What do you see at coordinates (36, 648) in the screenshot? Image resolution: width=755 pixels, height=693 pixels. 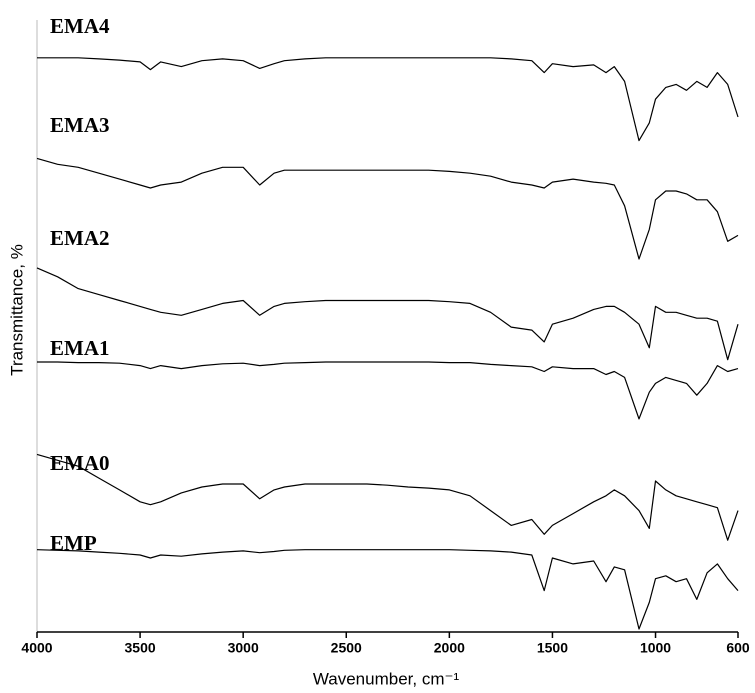 I see `x-tick-label: 4000` at bounding box center [36, 648].